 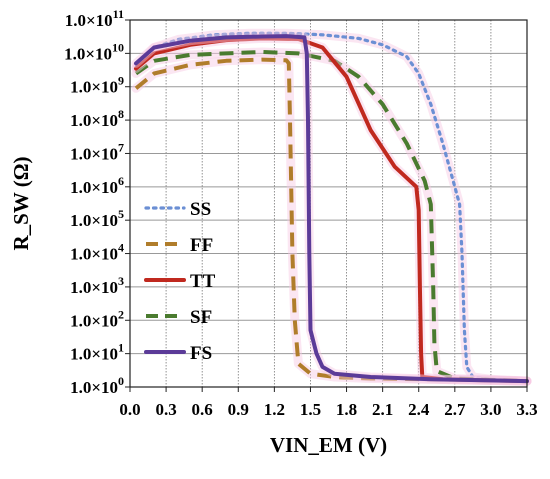 I want to click on x-tick-label: 0.6, so click(x=202, y=409).